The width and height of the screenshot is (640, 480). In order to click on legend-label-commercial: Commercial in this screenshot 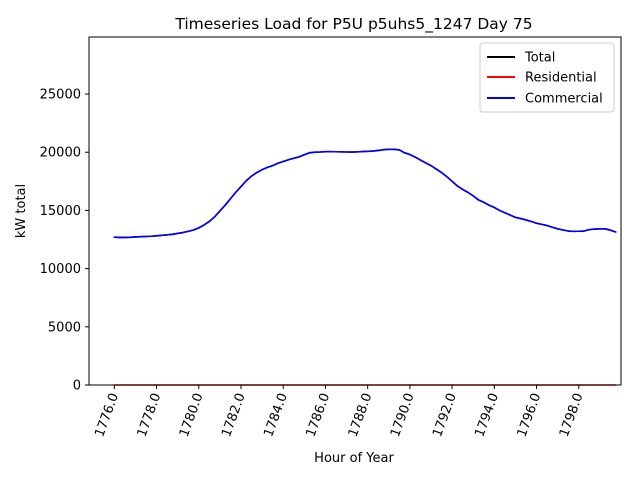, I will do `click(564, 99)`.